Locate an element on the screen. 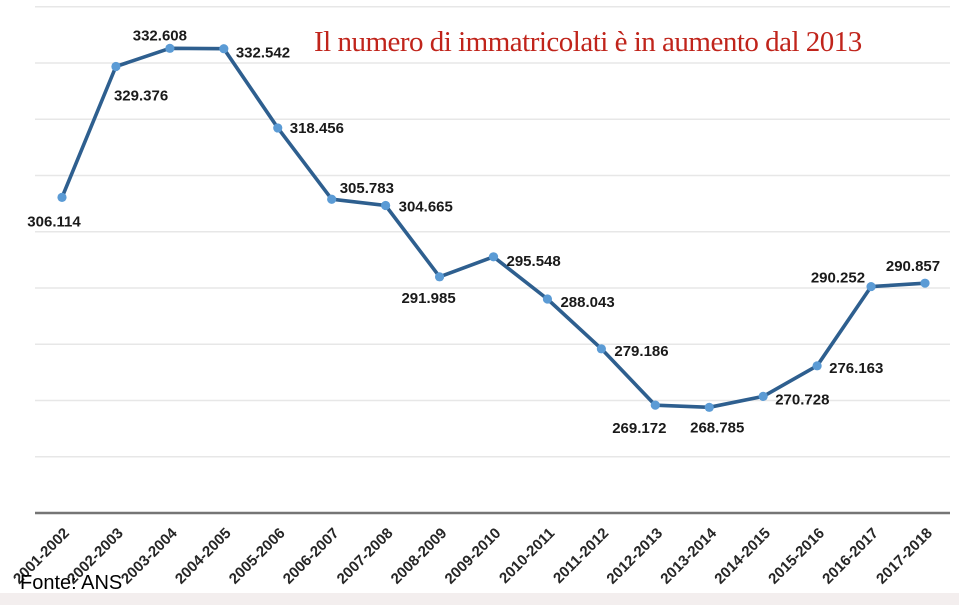 Image resolution: width=959 pixels, height=605 pixels. data-point-label: 332.542 is located at coordinates (263, 53).